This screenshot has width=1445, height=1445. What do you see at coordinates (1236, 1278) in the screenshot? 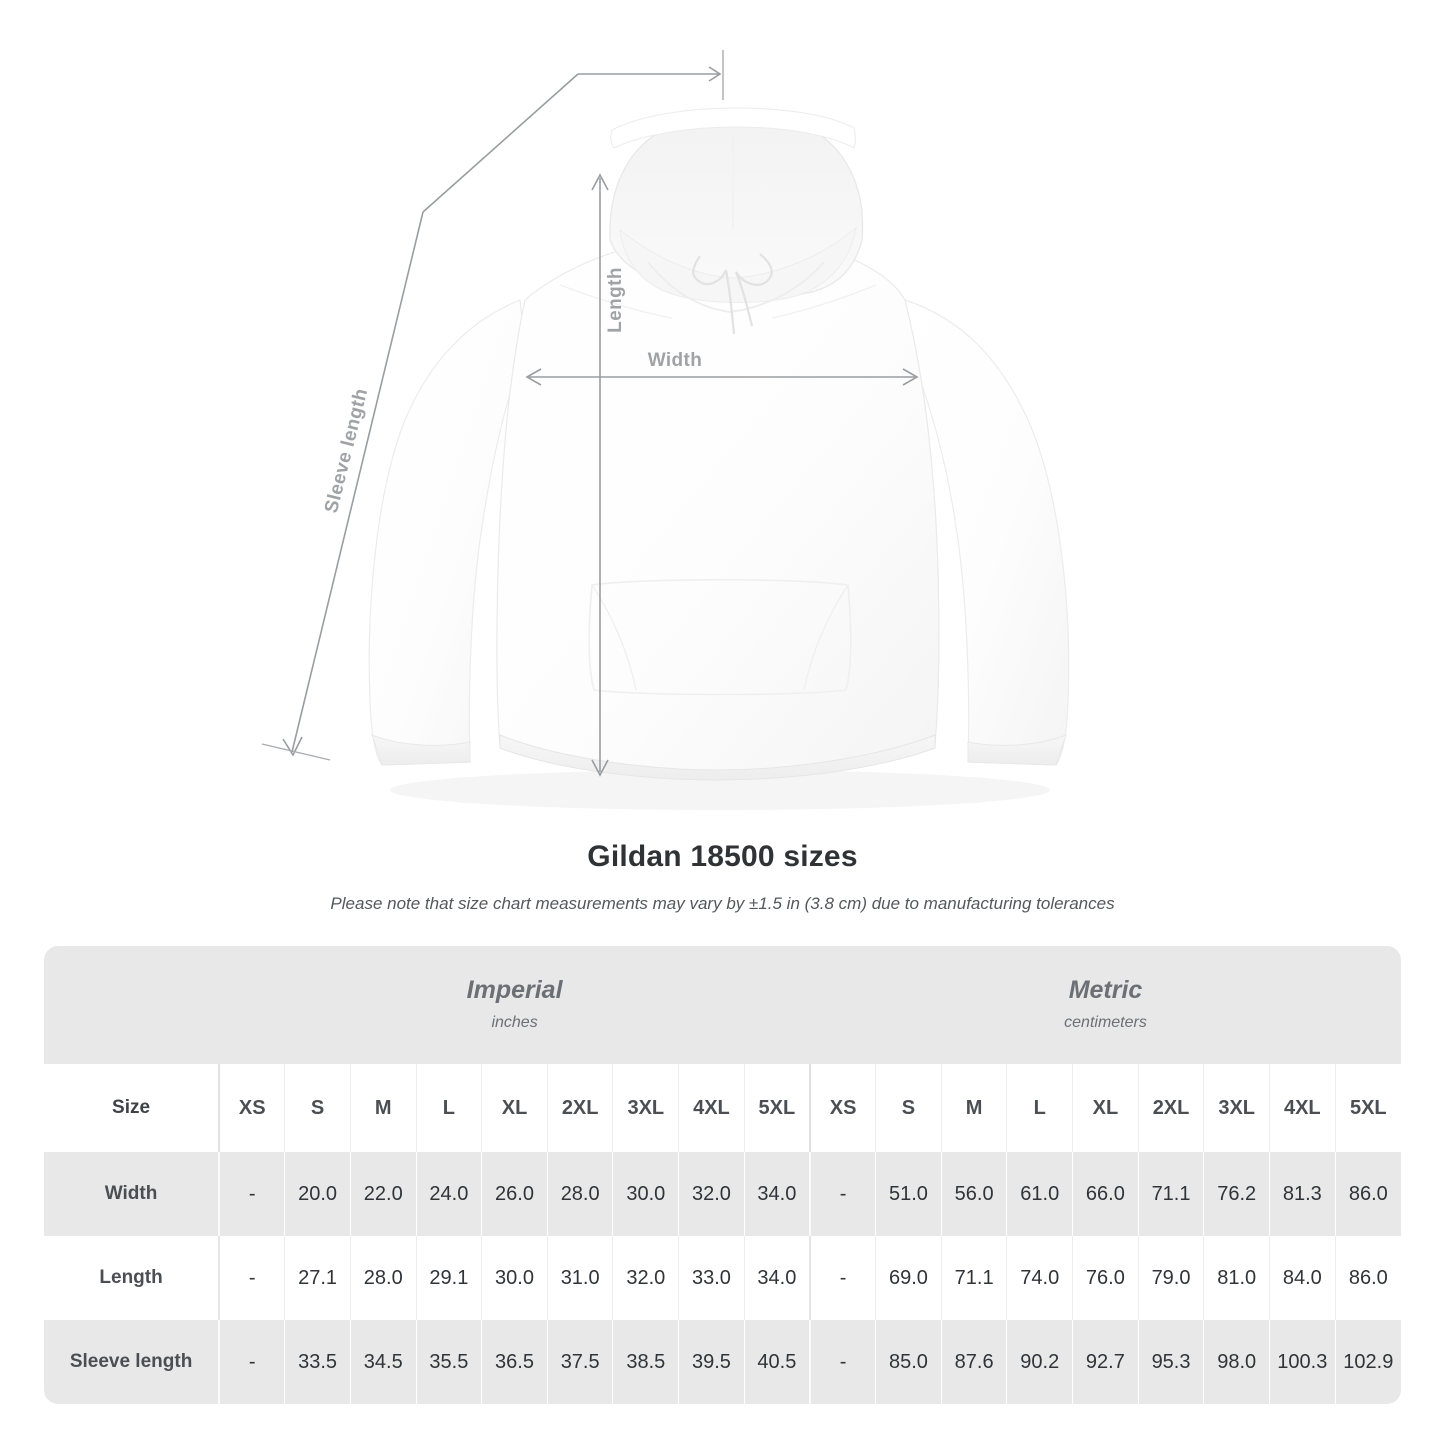
I see `cell-metric-length-3xl: 81.0` at bounding box center [1236, 1278].